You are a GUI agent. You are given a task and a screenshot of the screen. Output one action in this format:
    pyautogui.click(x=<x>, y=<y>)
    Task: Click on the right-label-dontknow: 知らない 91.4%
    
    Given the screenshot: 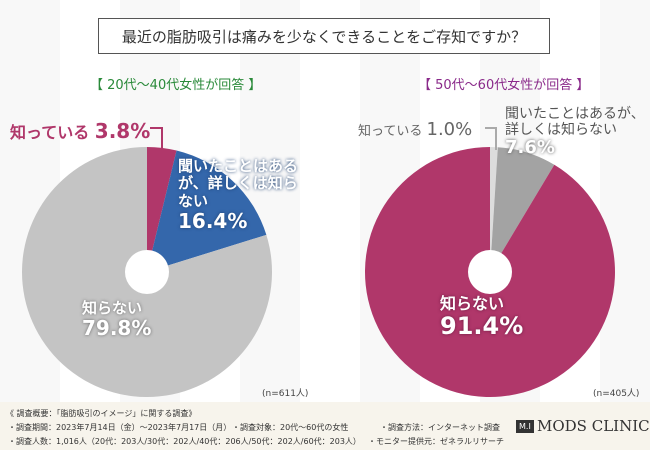 What is the action you would take?
    pyautogui.click(x=482, y=317)
    